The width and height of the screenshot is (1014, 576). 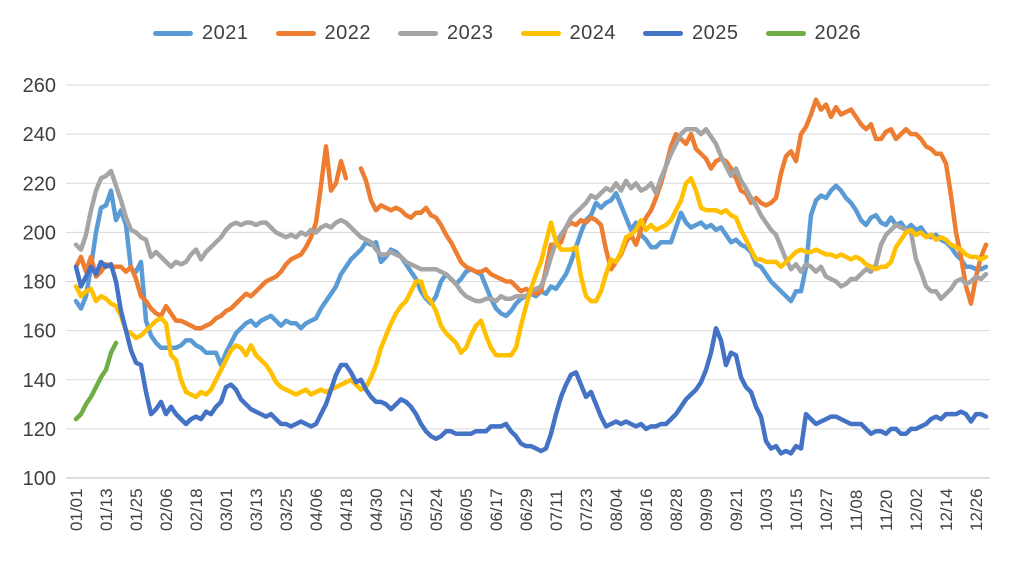 I want to click on x-axis-tick-label: 03/13, so click(x=256, y=509).